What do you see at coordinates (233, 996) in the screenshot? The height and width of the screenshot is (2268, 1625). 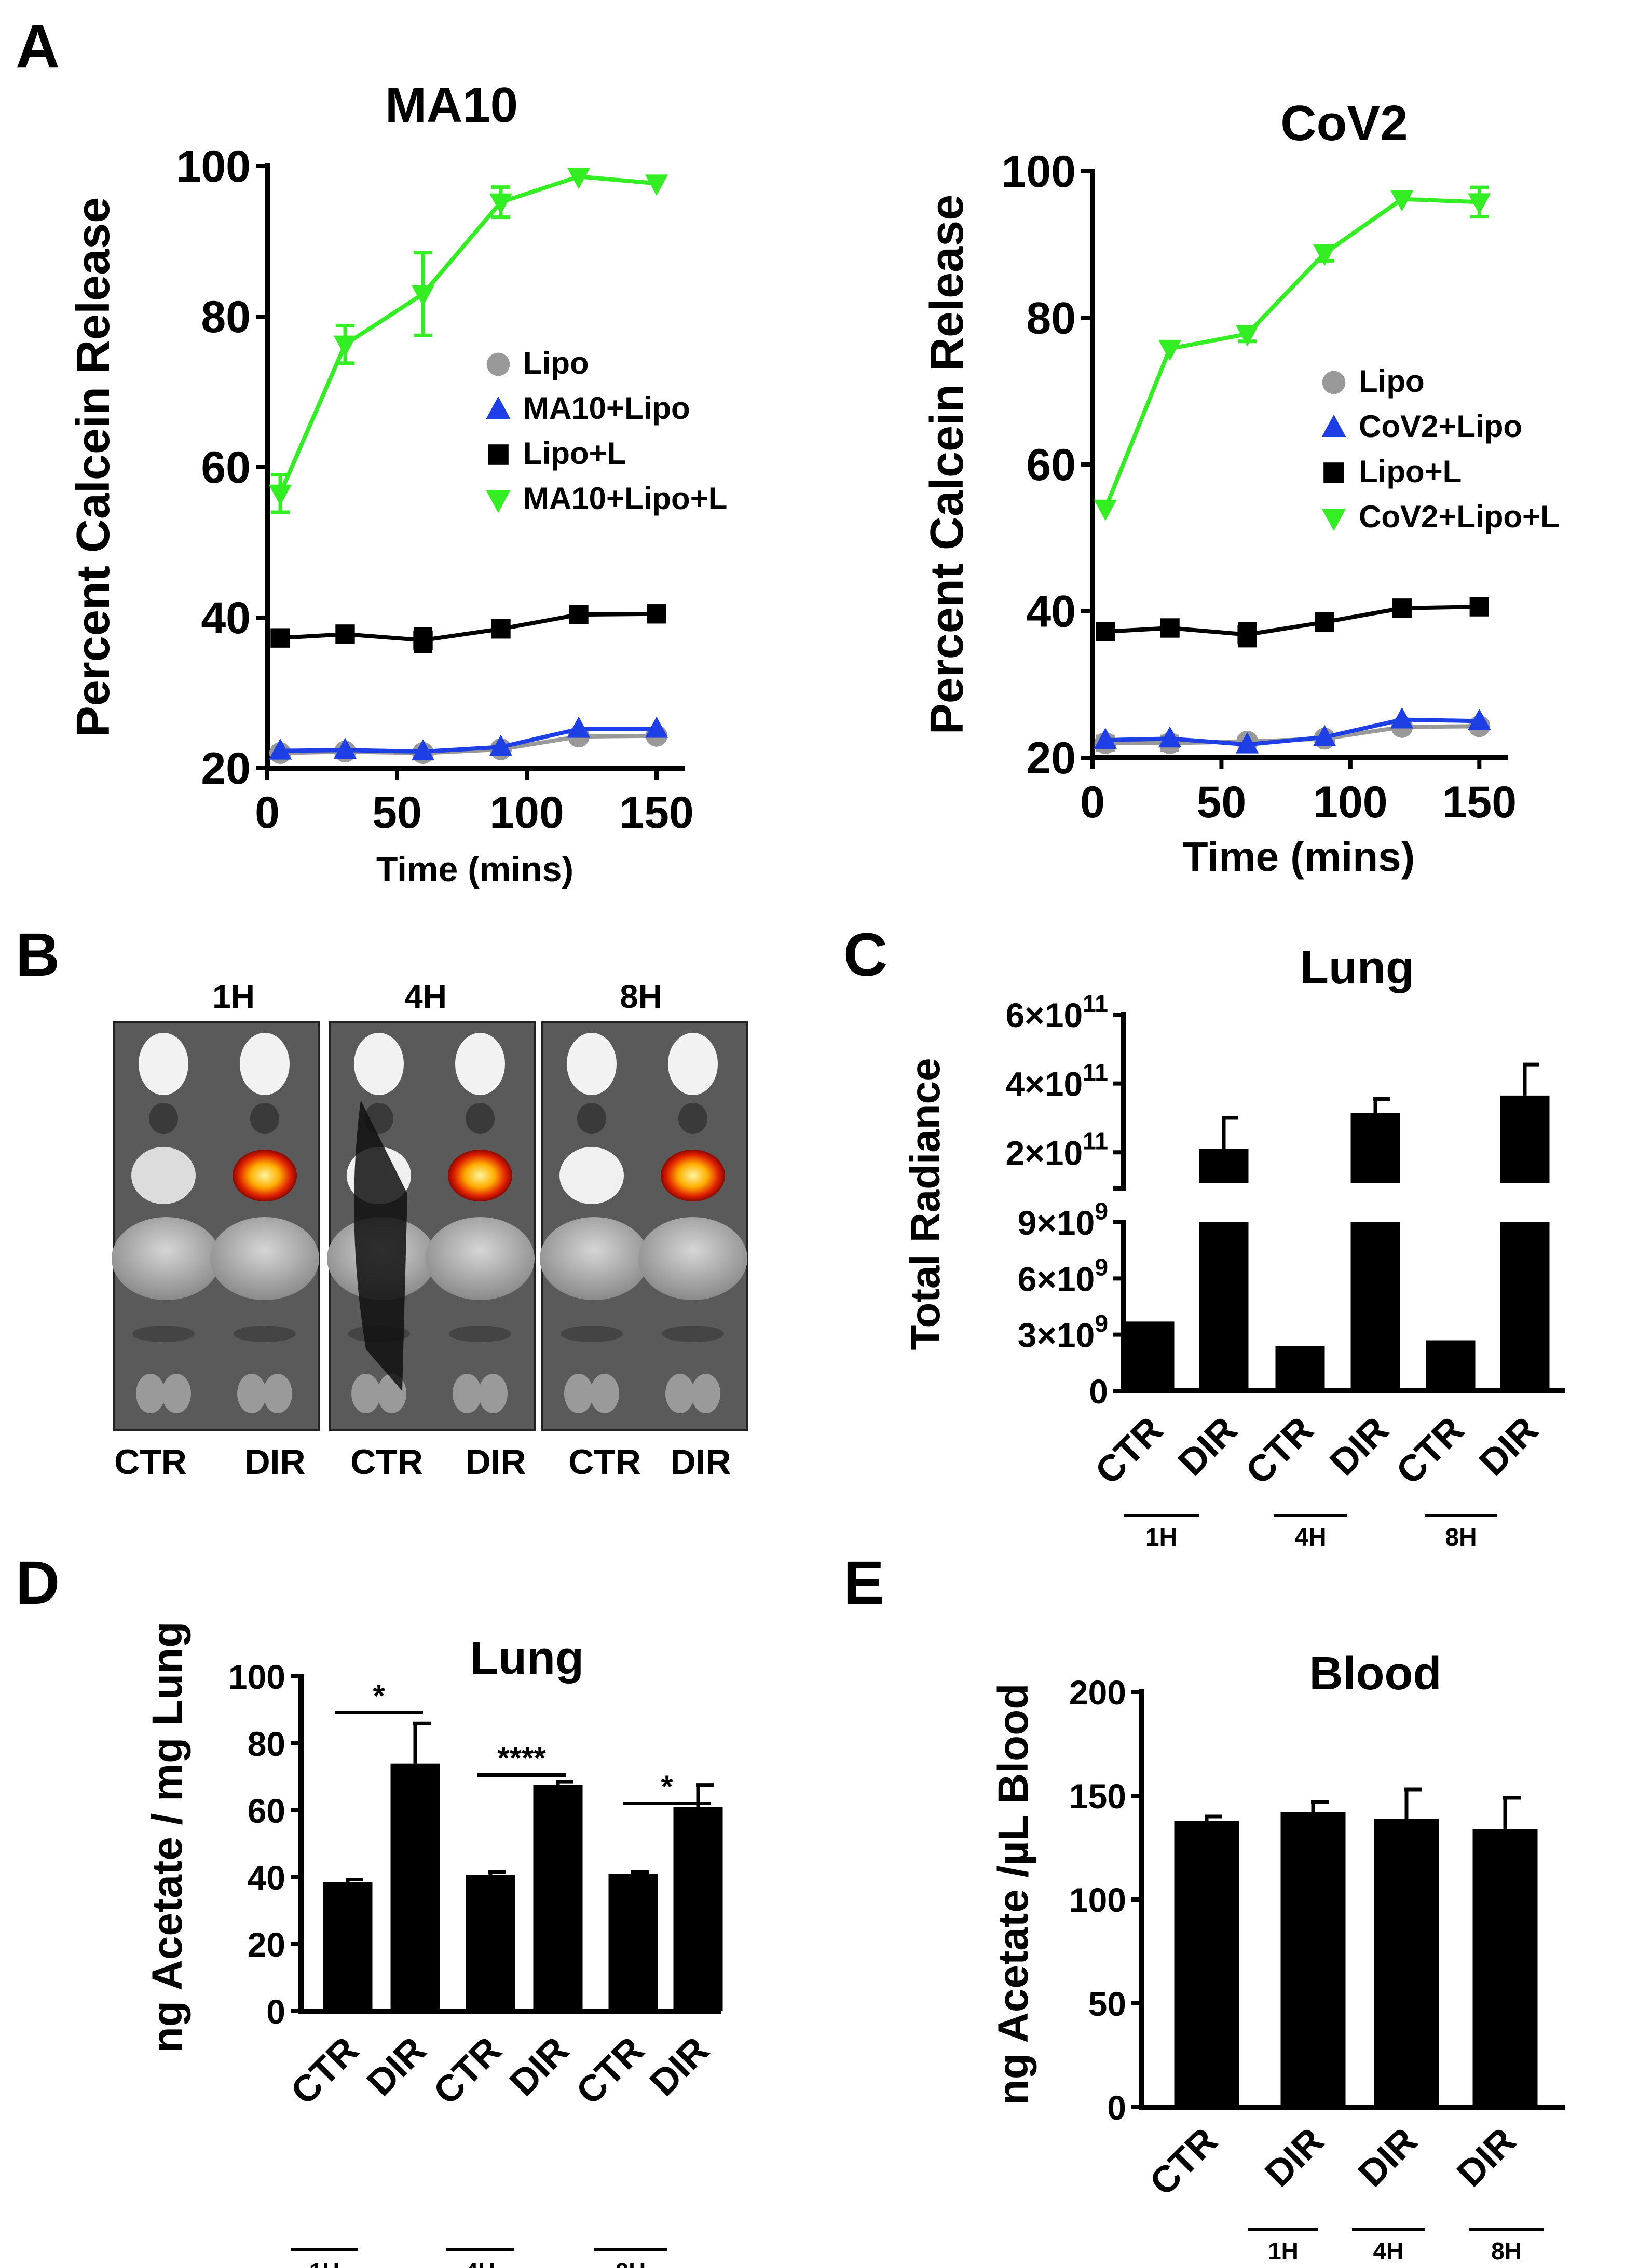 I see `time-label-1h: 1H` at bounding box center [233, 996].